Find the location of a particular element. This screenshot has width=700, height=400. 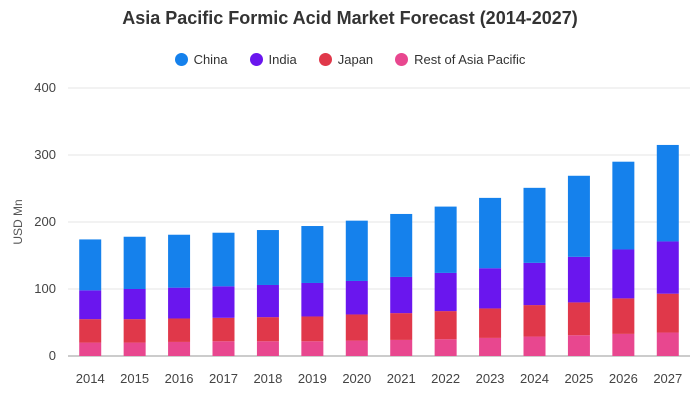

bar-india-2014 is located at coordinates (90, 305).